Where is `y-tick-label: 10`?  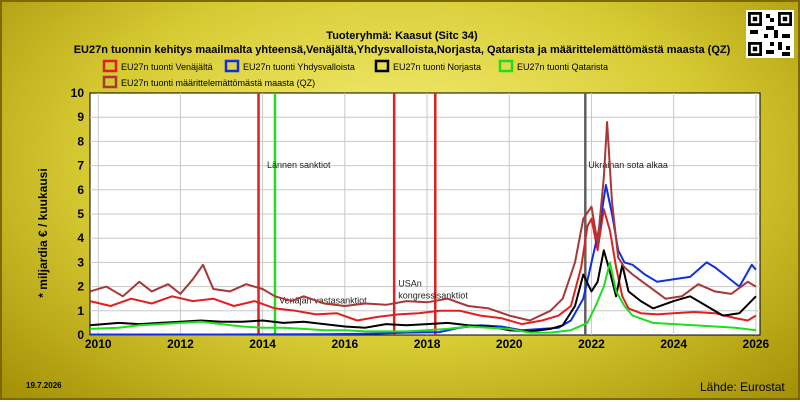
y-tick-label: 10 is located at coordinates (78, 93).